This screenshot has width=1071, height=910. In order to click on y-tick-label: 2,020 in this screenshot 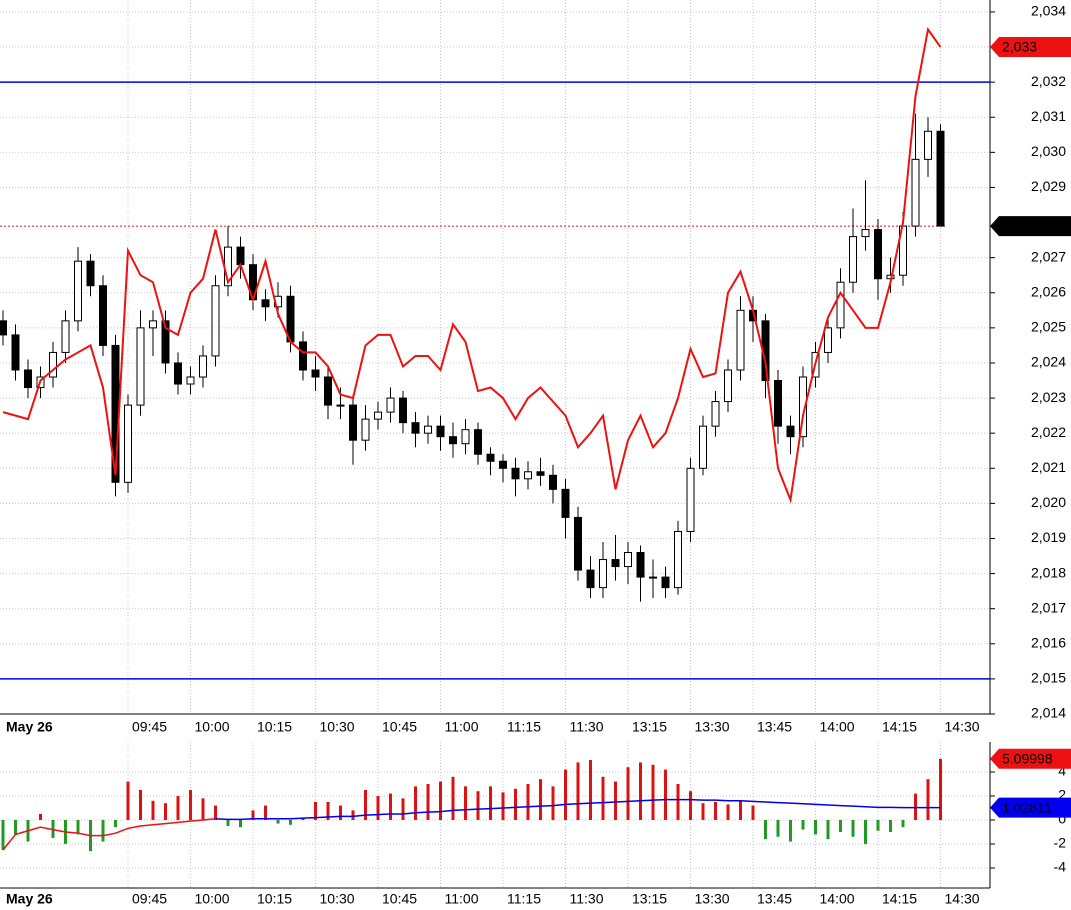, I will do `click(1048, 502)`.